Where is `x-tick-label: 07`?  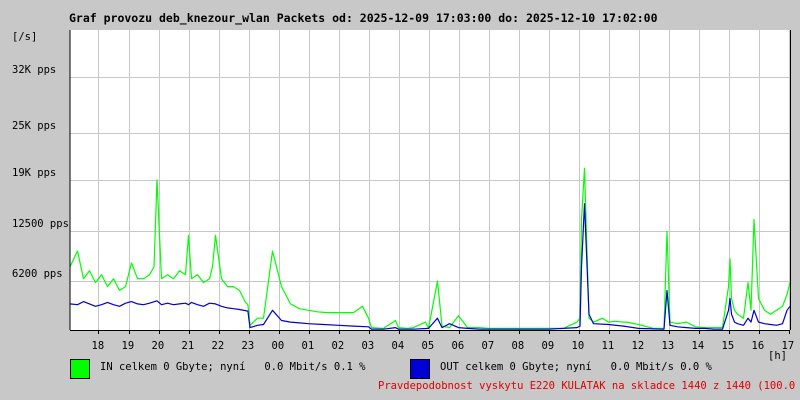
x-tick-label: 07 is located at coordinates (488, 346).